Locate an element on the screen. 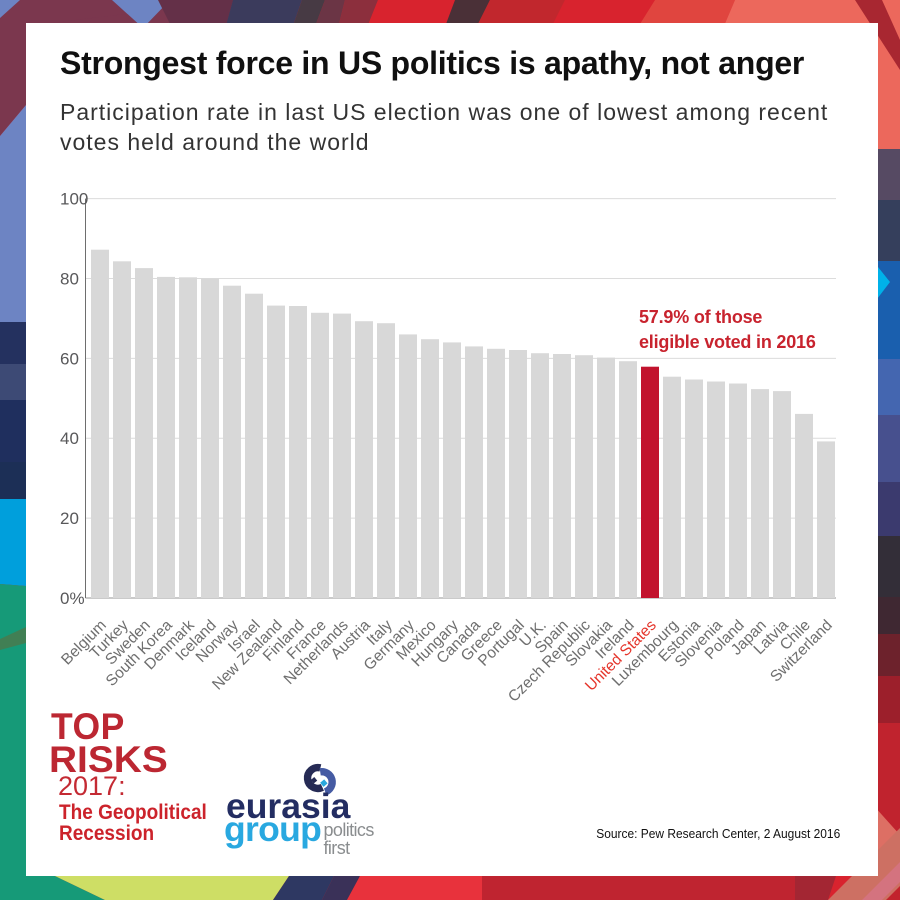 This screenshot has width=900, height=900. svg-text: 0% is located at coordinates (72, 598).